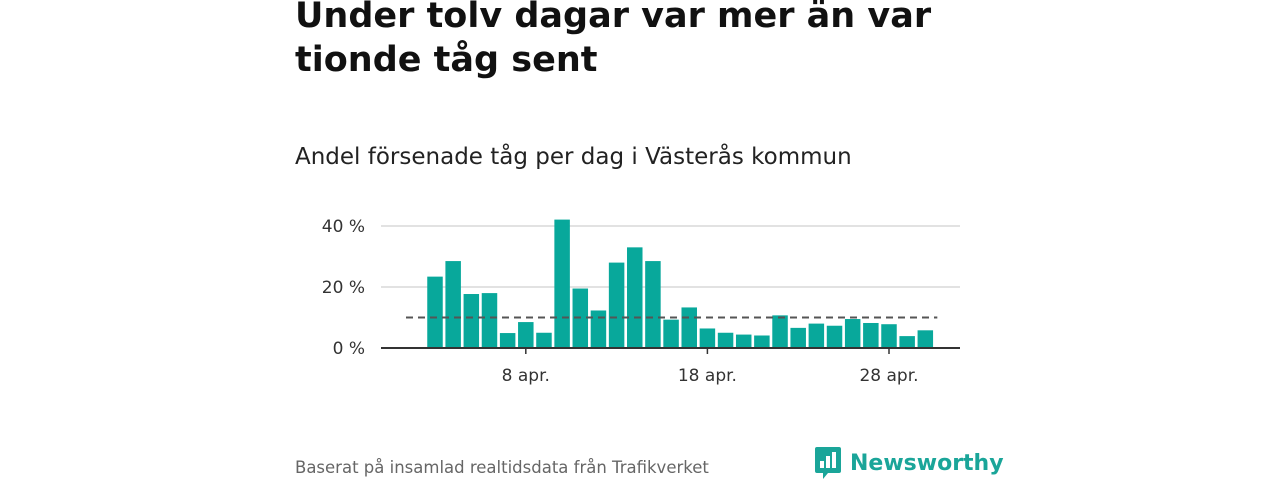 The image size is (1280, 480). What do you see at coordinates (888, 376) in the screenshot?
I see `x-tick-label: 28 apr.` at bounding box center [888, 376].